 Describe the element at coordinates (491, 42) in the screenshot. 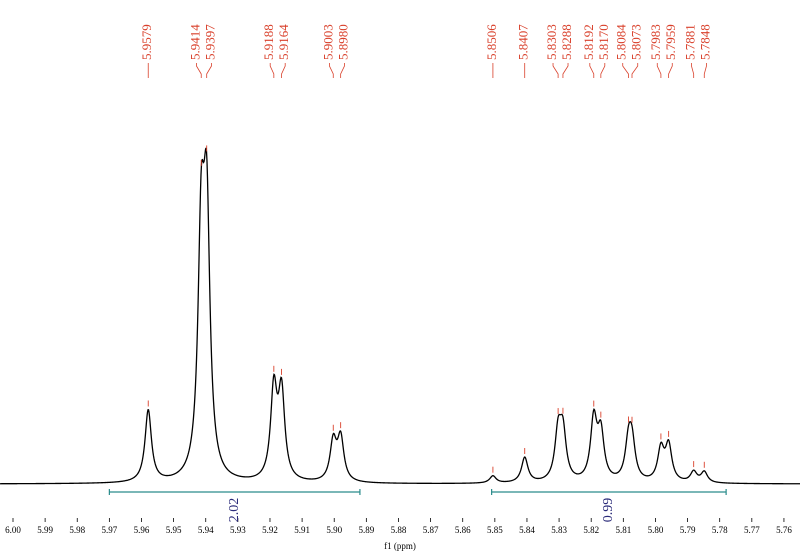

I see `peak-label: 5.8506` at that location.